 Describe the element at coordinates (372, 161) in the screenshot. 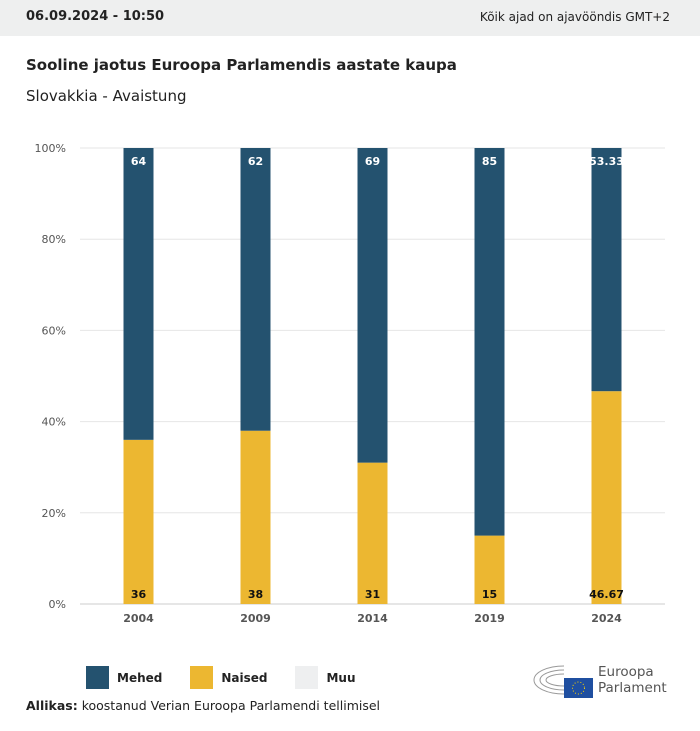

I see `data-label: 69` at that location.